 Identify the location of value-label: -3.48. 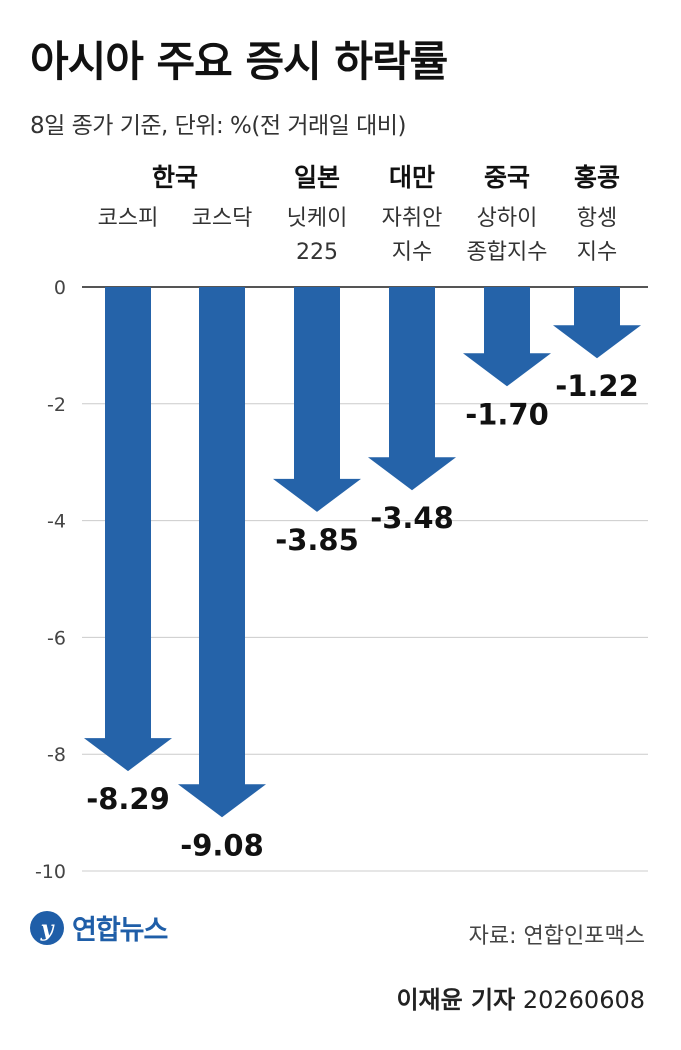
(412, 518).